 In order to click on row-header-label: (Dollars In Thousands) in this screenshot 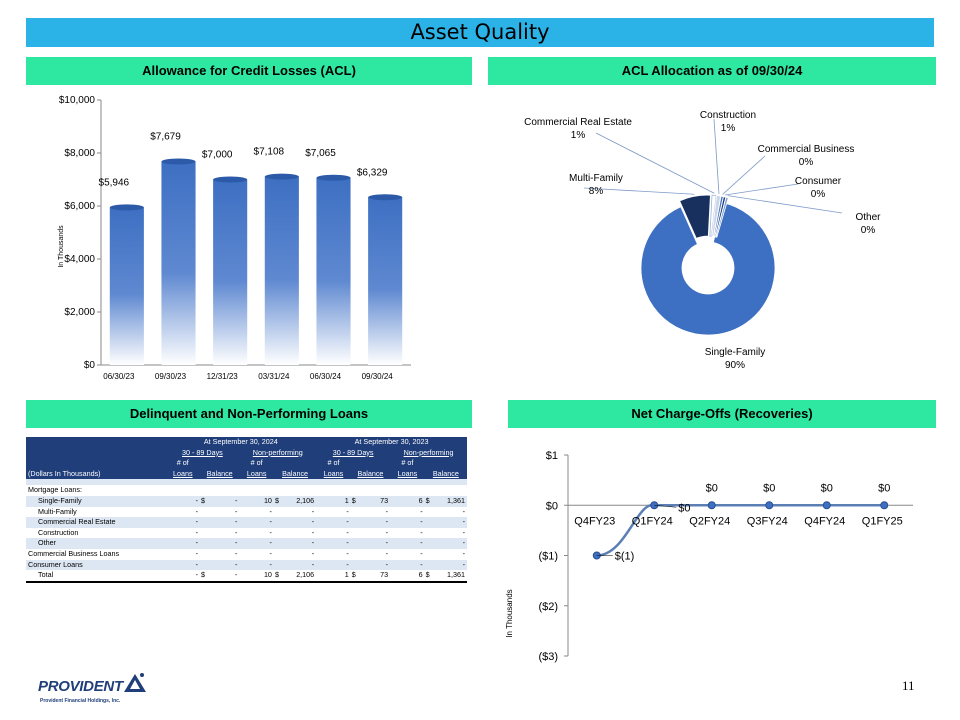, I will do `click(96, 474)`.